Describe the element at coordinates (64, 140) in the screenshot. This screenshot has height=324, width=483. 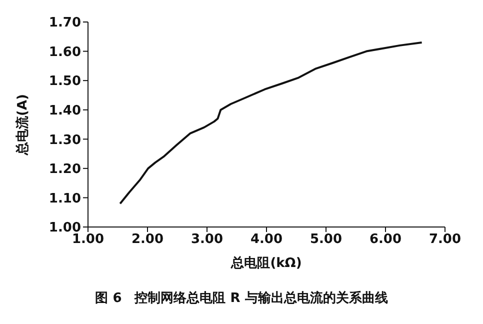
I see `y-tick-label: 1.30` at that location.